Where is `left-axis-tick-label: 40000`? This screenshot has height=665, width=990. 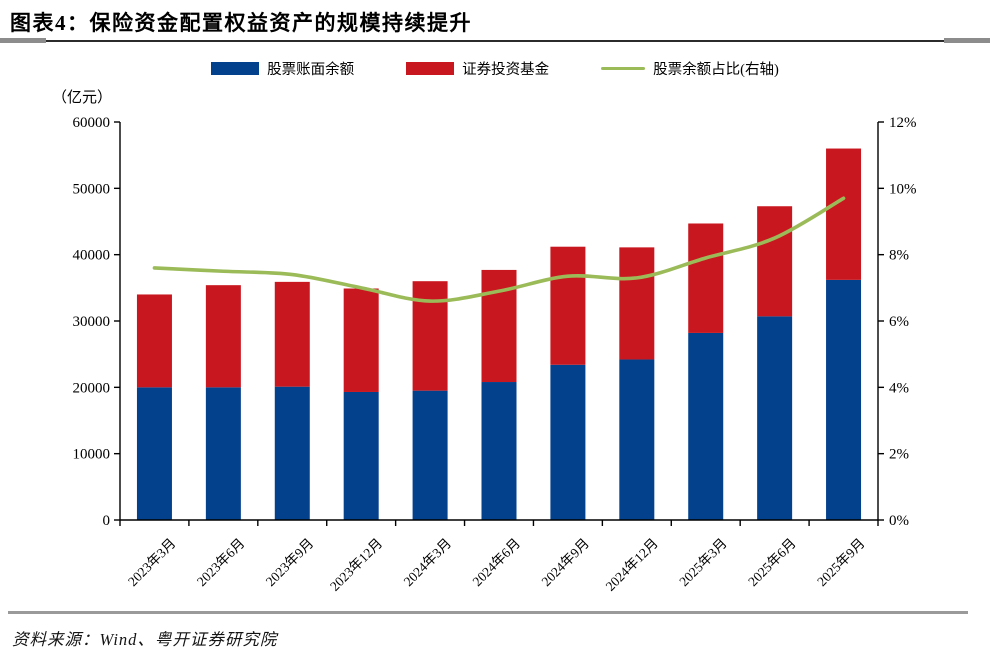 left-axis-tick-label: 40000 is located at coordinates (92, 256).